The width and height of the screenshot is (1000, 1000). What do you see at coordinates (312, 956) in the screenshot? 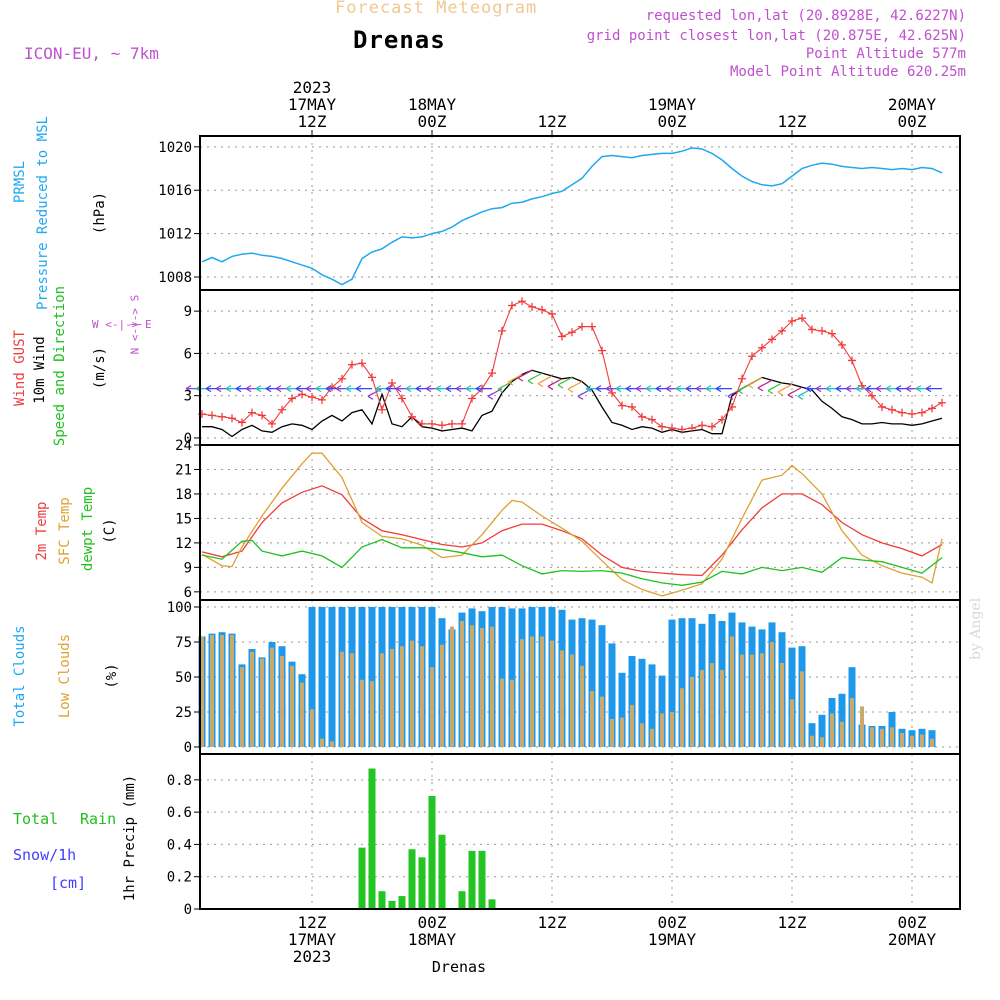
I see `bottom-time-label: 2023` at bounding box center [312, 956].